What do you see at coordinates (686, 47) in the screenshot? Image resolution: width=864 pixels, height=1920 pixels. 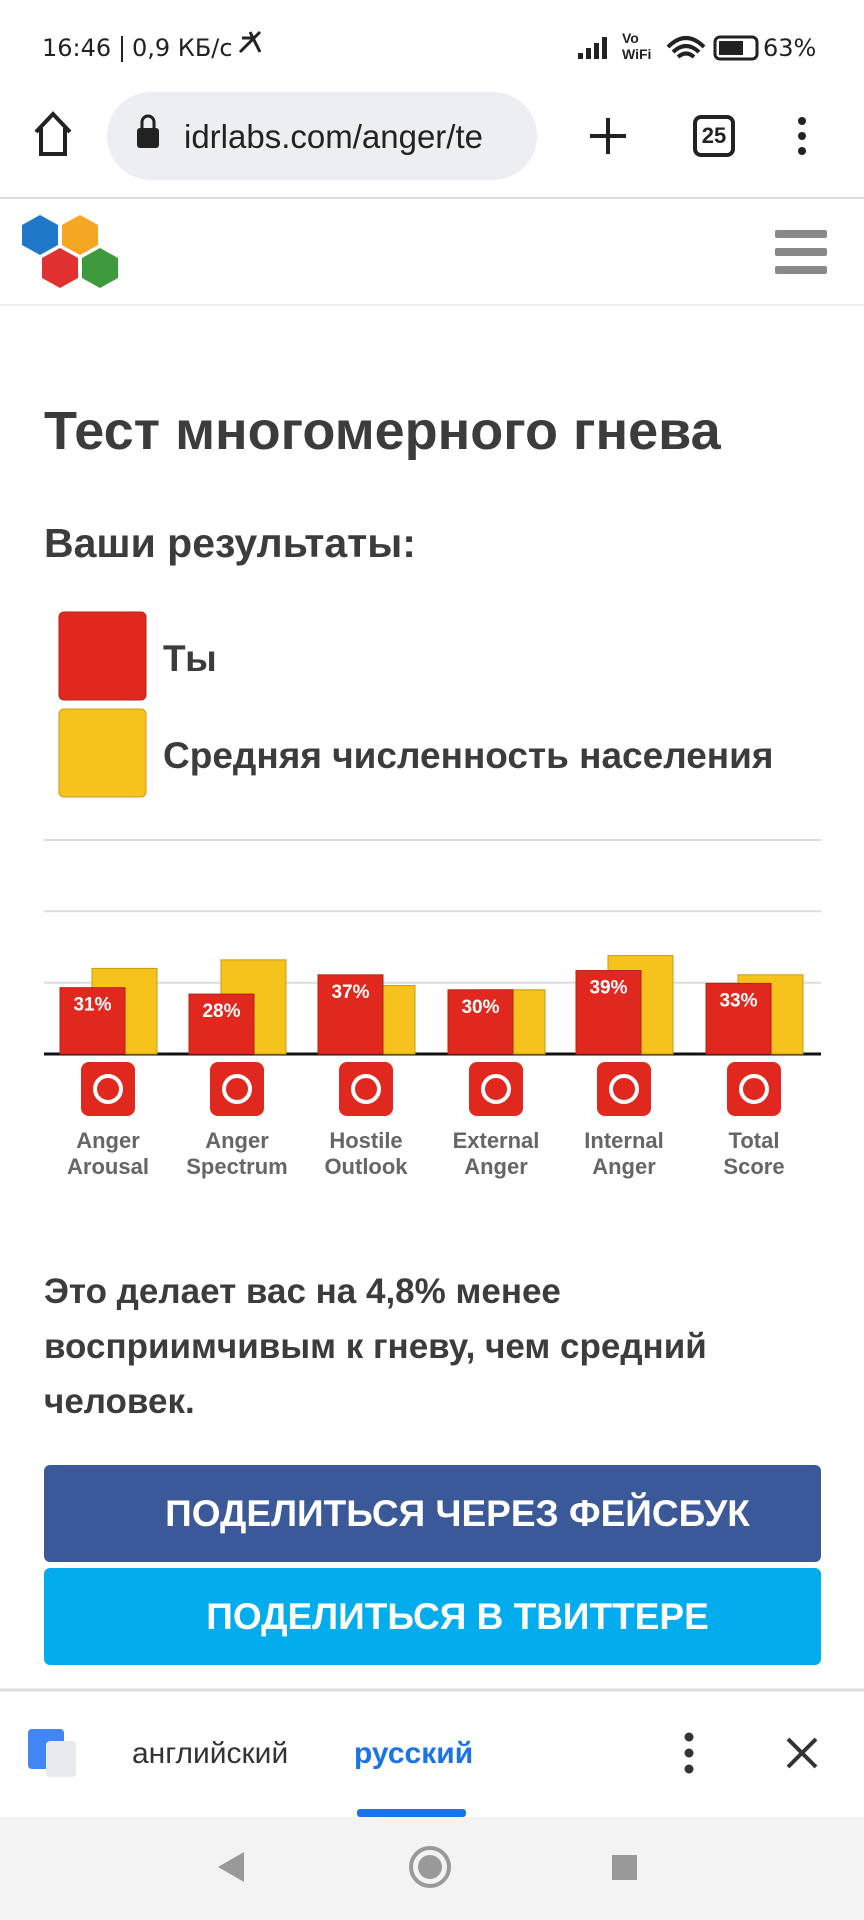 I see `wifi-icon` at bounding box center [686, 47].